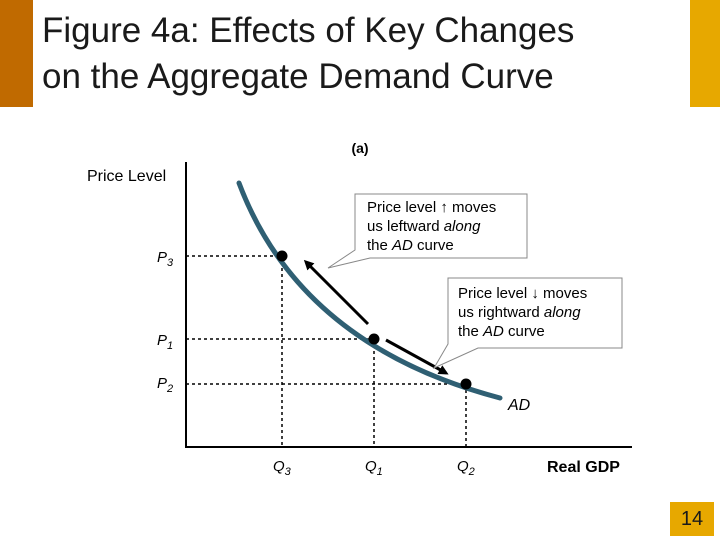 The height and width of the screenshot is (540, 720). Describe the element at coordinates (336, 292) in the screenshot. I see `arrow-leftward` at that location.